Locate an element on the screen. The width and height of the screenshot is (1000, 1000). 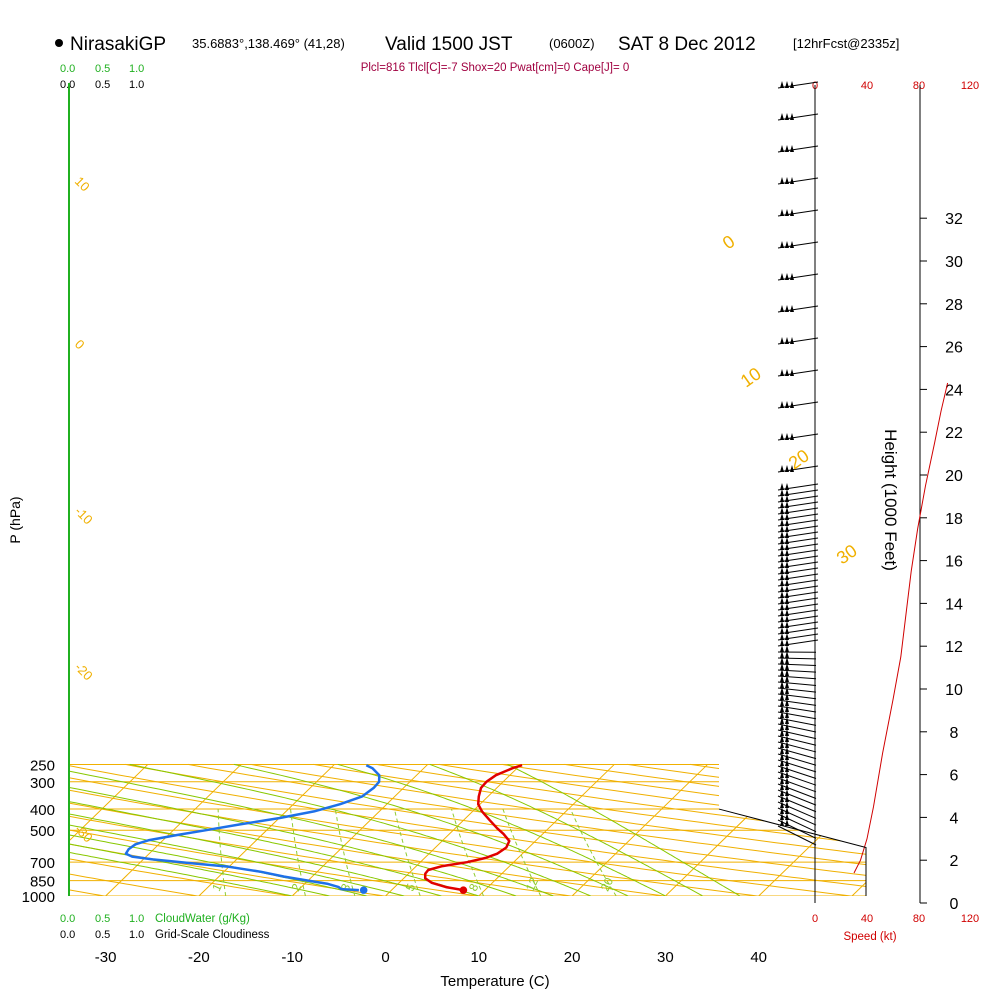
height-tick-label: 26 is located at coordinates (954, 348).